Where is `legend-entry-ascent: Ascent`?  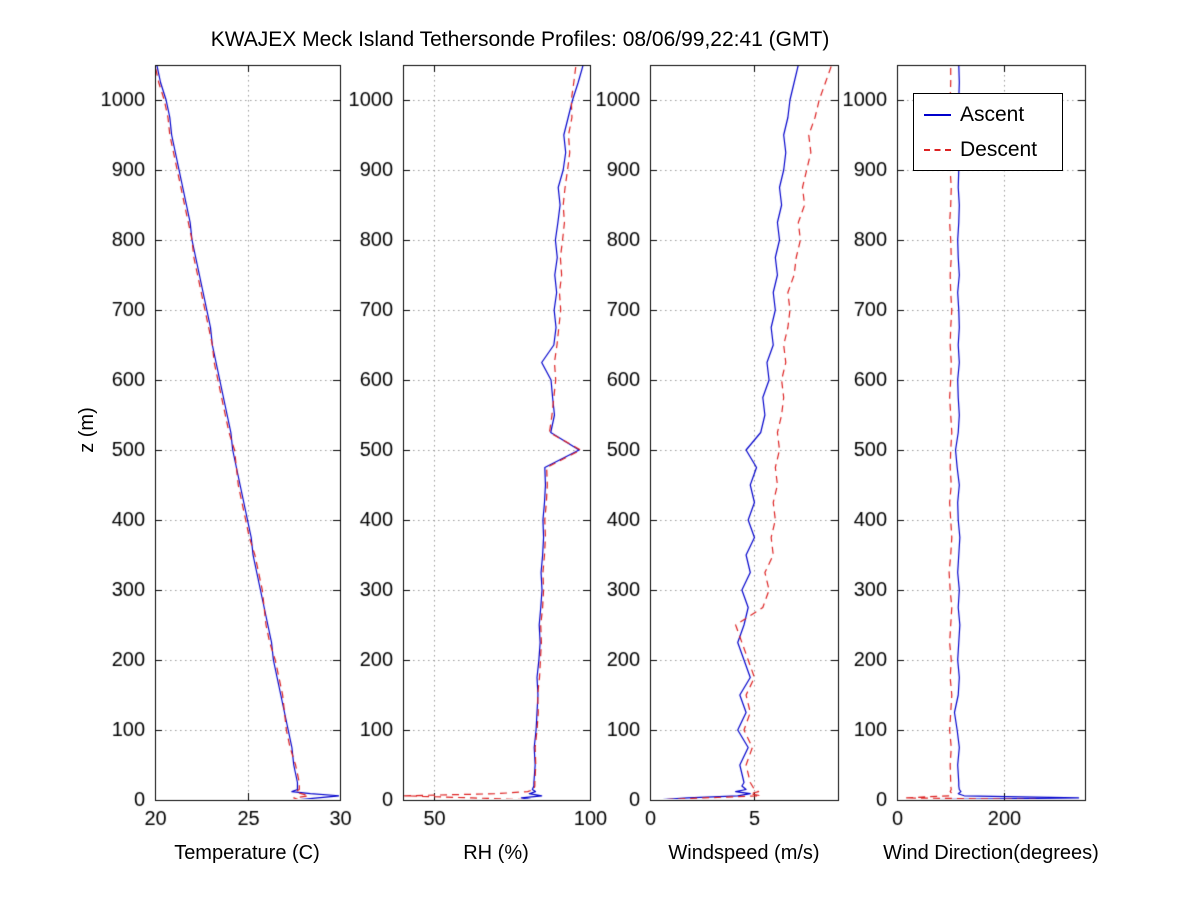
legend-entry-ascent: Ascent is located at coordinates (988, 114).